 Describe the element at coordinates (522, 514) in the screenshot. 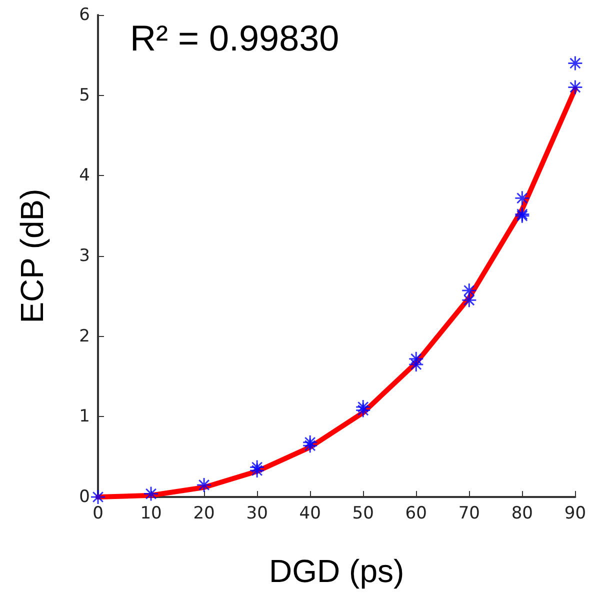

I see `x-tick-label: 80` at that location.